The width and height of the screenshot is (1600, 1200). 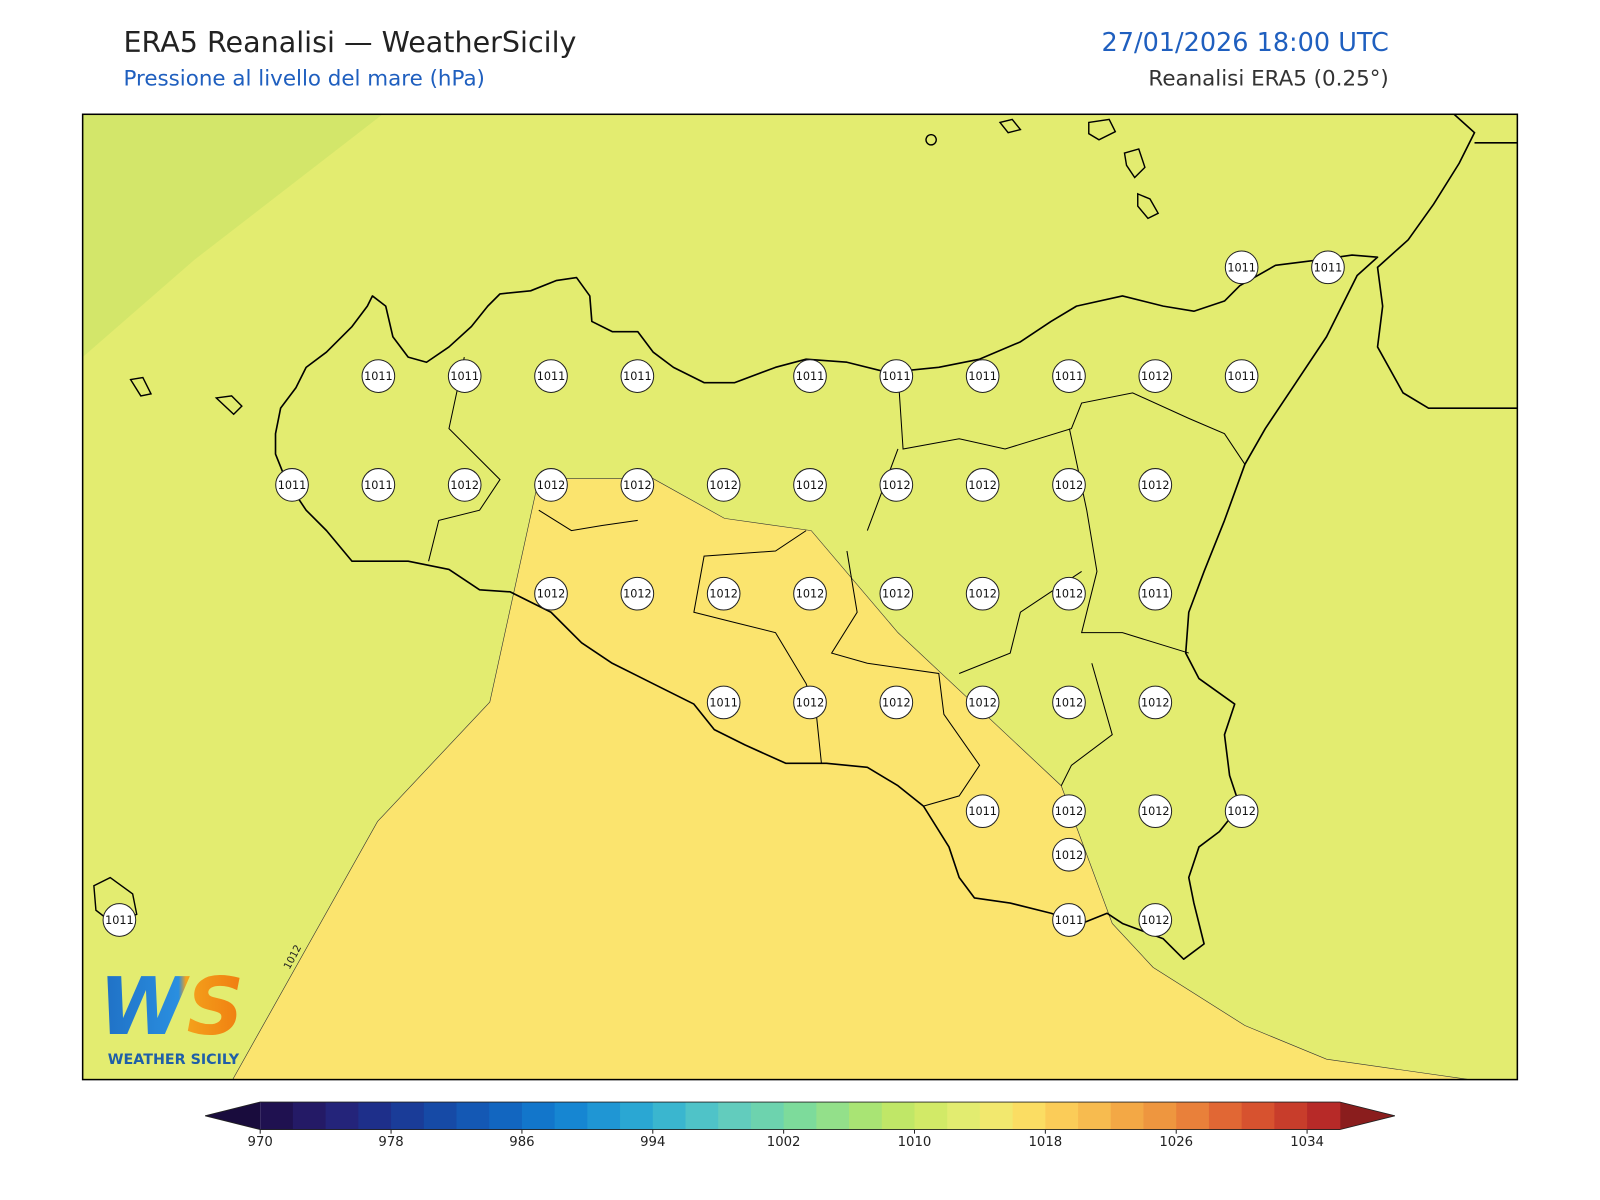 What do you see at coordinates (1307, 1142) in the screenshot?
I see `colorbar-tick-label: 1034` at bounding box center [1307, 1142].